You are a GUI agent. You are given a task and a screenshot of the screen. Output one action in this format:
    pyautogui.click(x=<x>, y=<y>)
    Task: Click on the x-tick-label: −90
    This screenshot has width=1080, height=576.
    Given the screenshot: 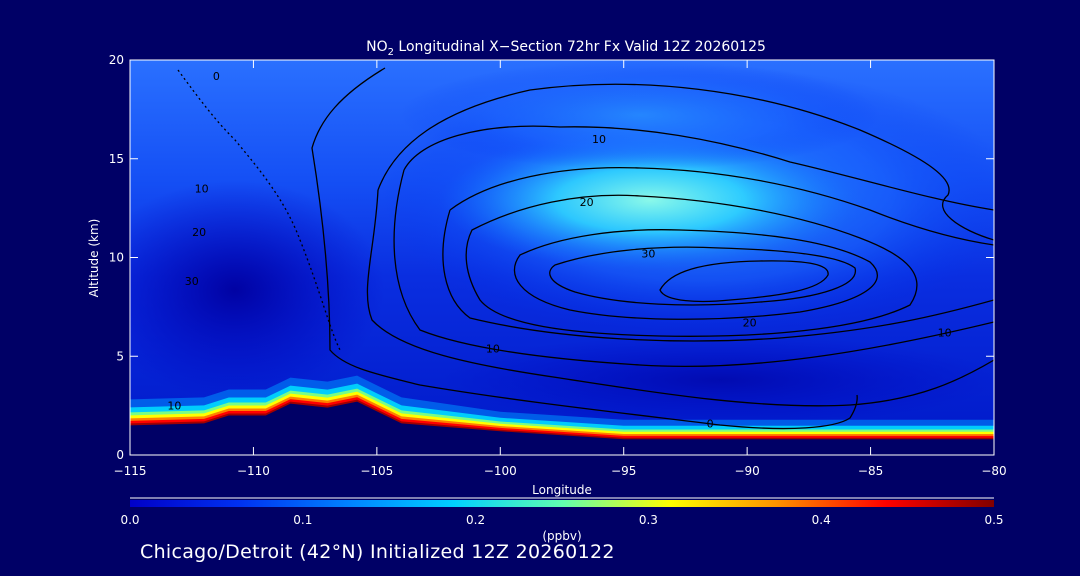 What is the action you would take?
    pyautogui.click(x=746, y=471)
    